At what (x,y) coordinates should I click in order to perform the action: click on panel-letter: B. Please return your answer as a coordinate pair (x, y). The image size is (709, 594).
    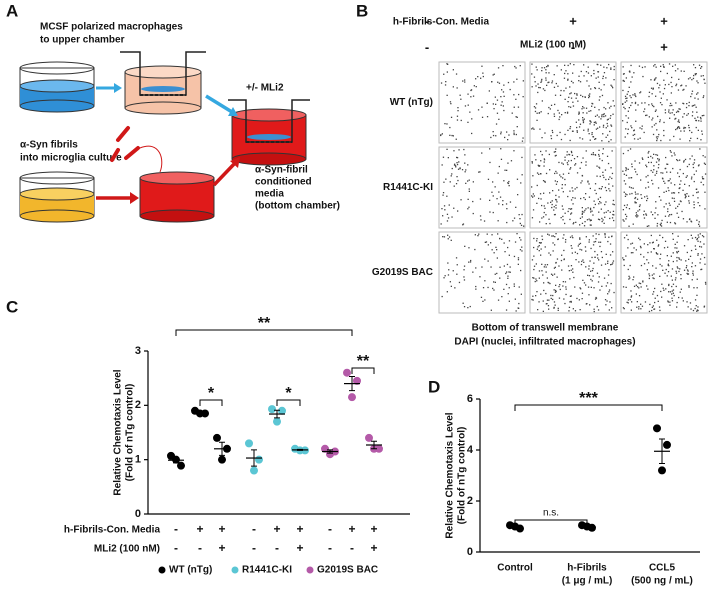
    Looking at the image, I should click on (362, 10).